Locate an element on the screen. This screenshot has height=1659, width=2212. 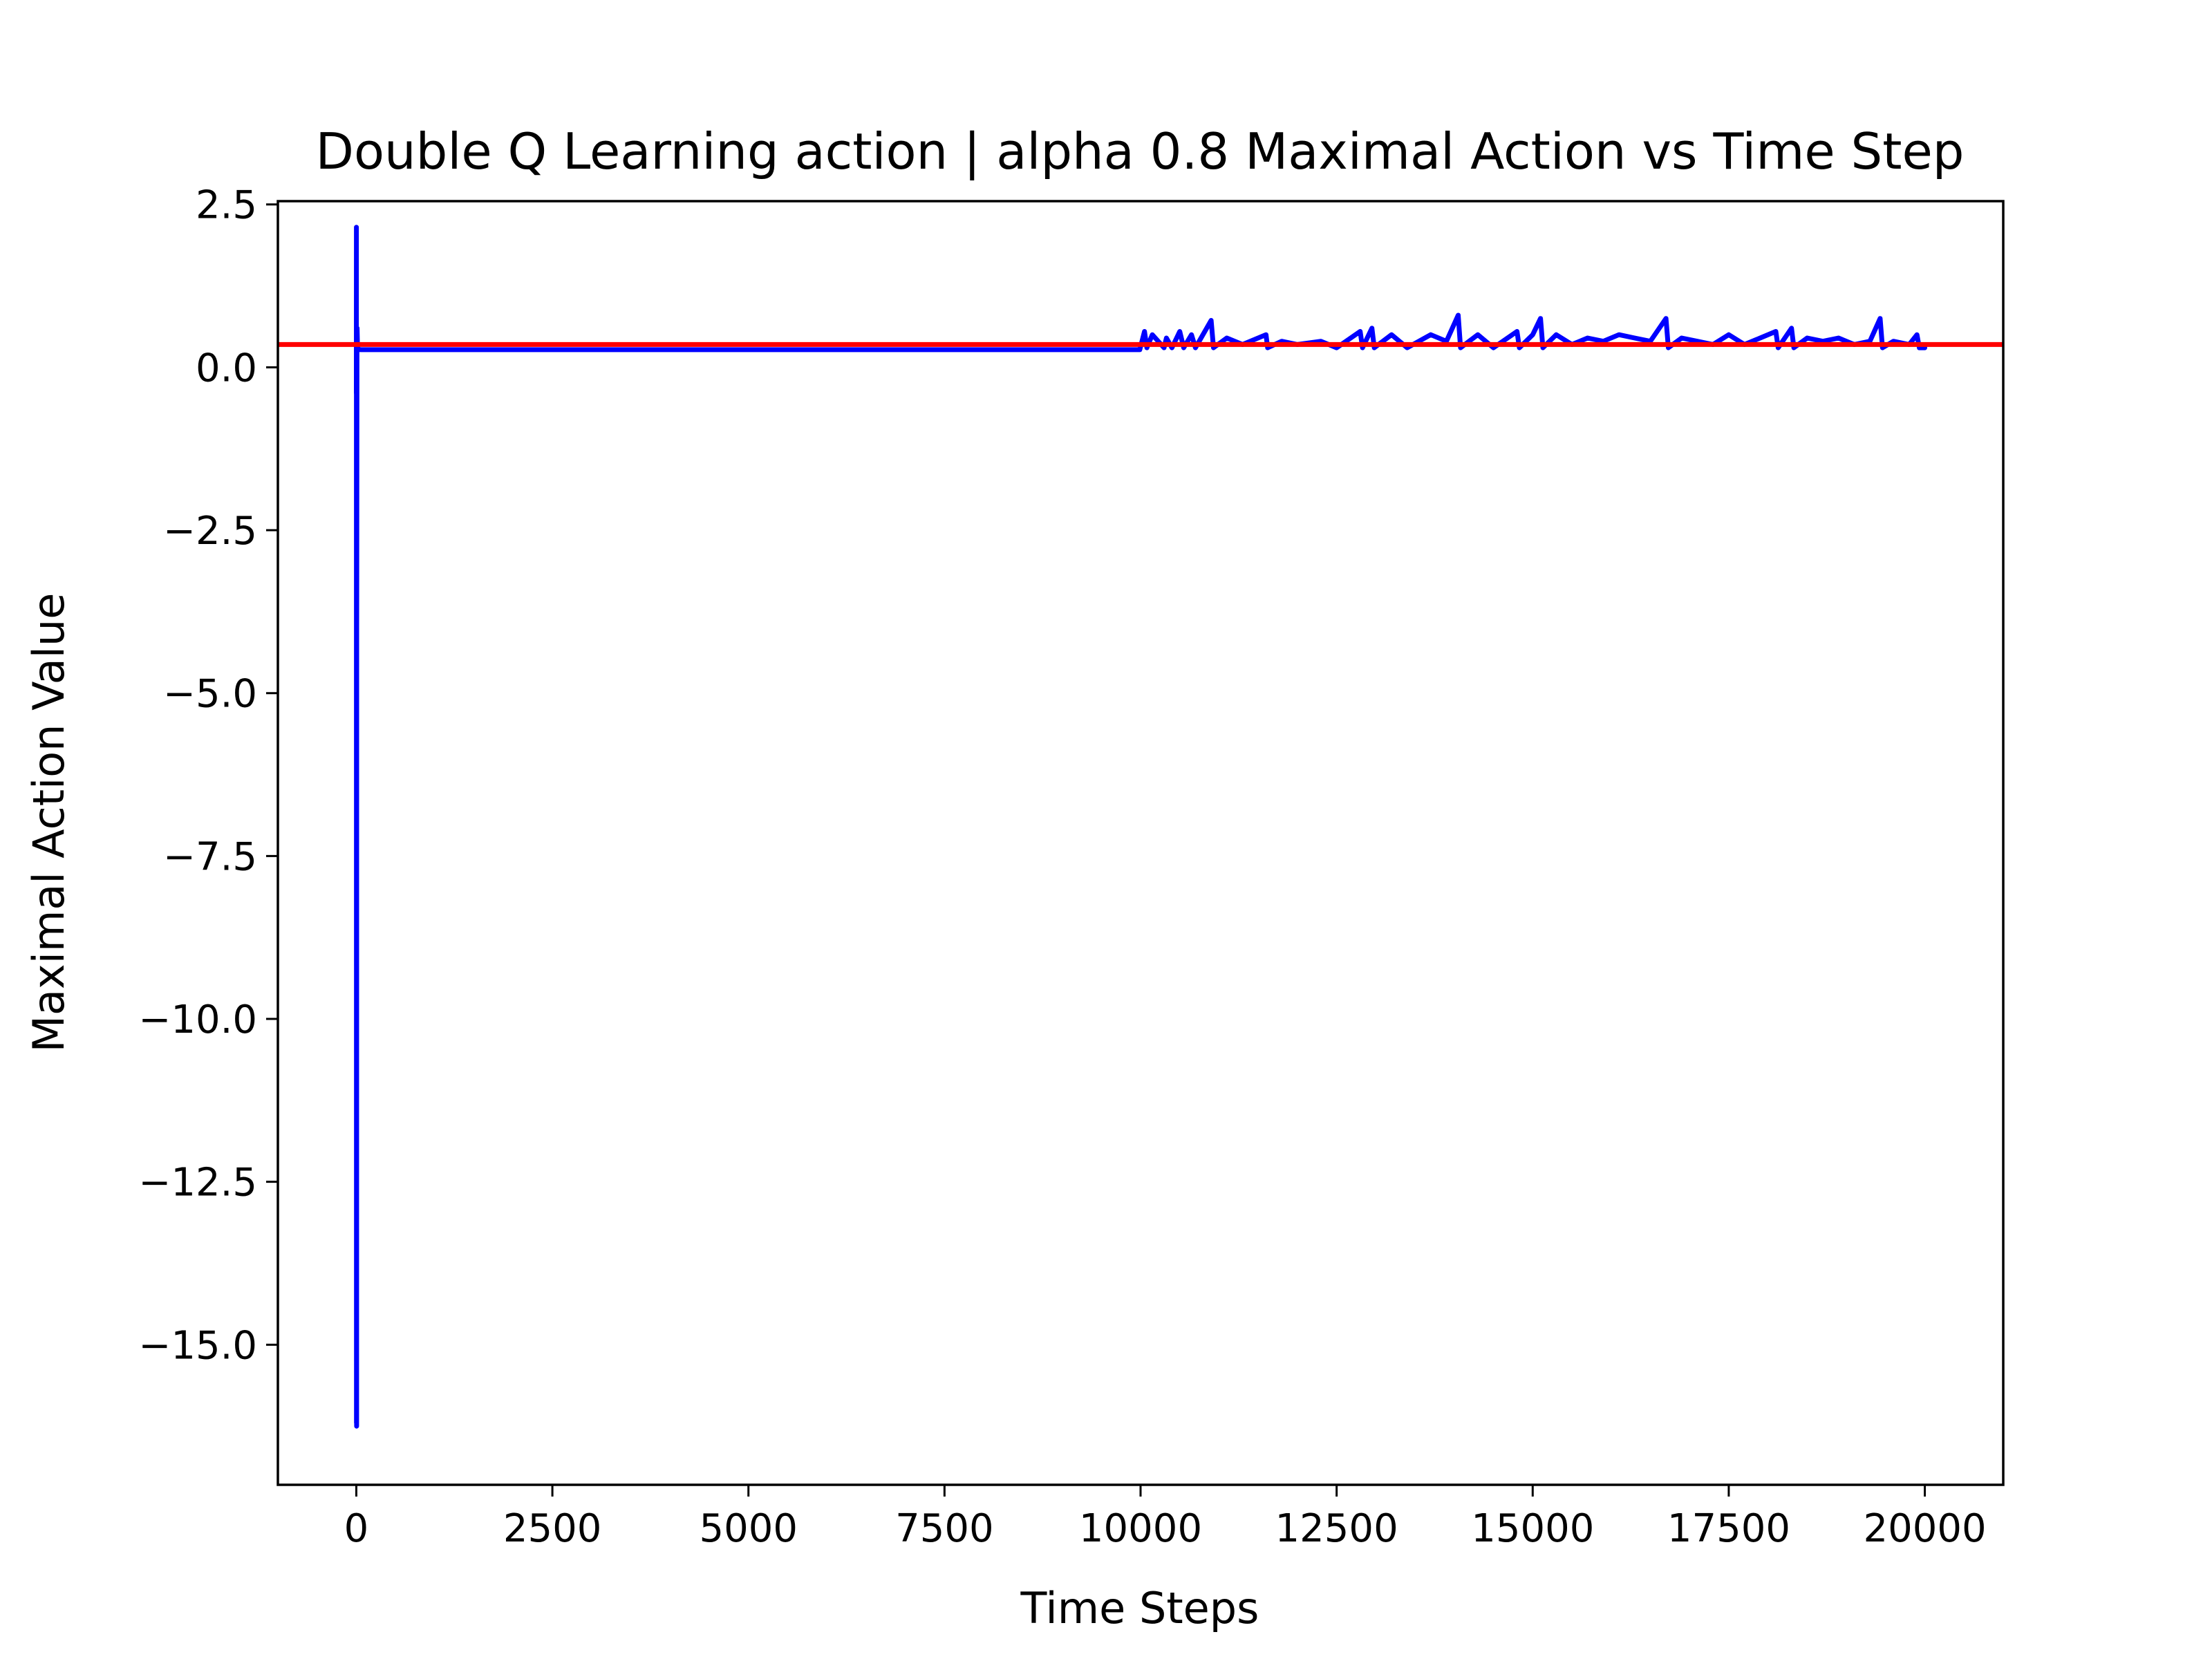
y-tick-label: −5.0 is located at coordinates (210, 694).